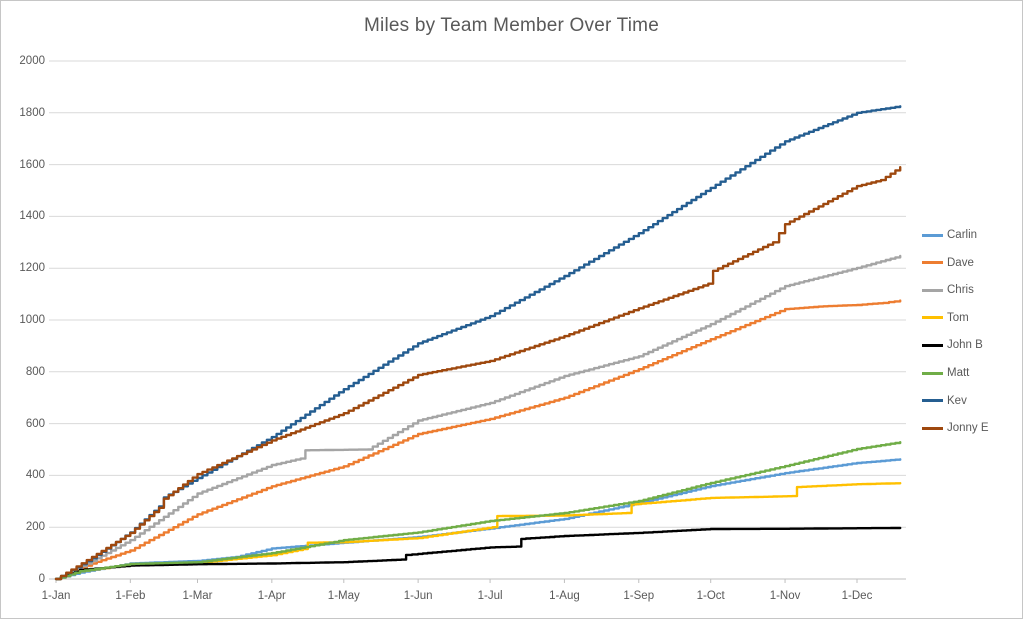 This screenshot has width=1023, height=619. Describe the element at coordinates (478, 553) in the screenshot. I see `series-line-john-b` at that location.